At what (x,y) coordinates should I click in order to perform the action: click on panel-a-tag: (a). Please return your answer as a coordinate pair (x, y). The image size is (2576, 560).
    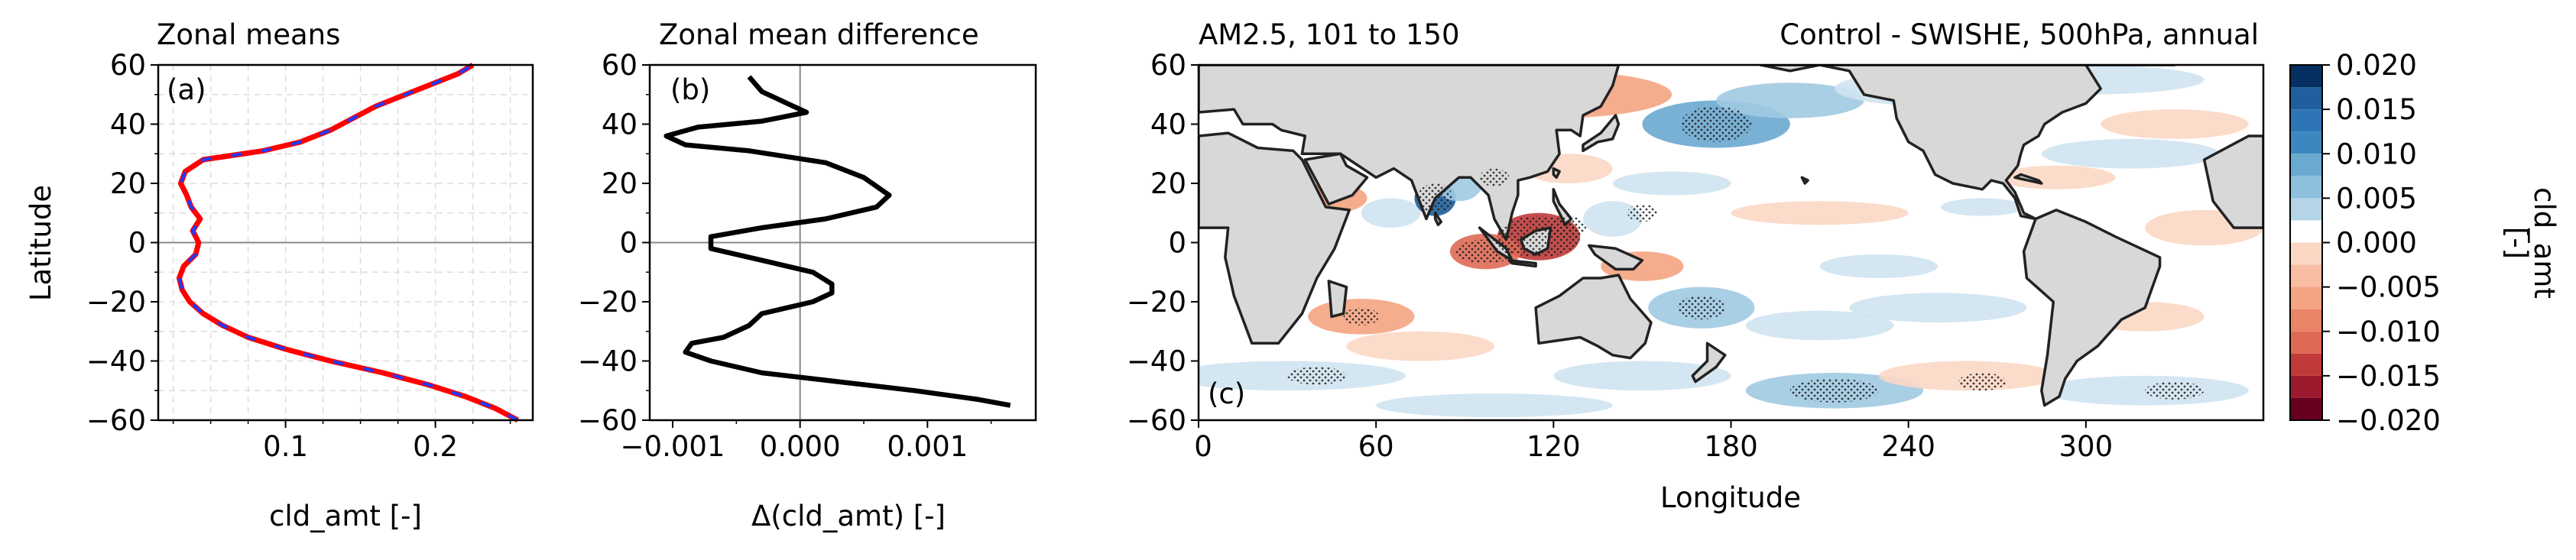
    Looking at the image, I should click on (186, 89).